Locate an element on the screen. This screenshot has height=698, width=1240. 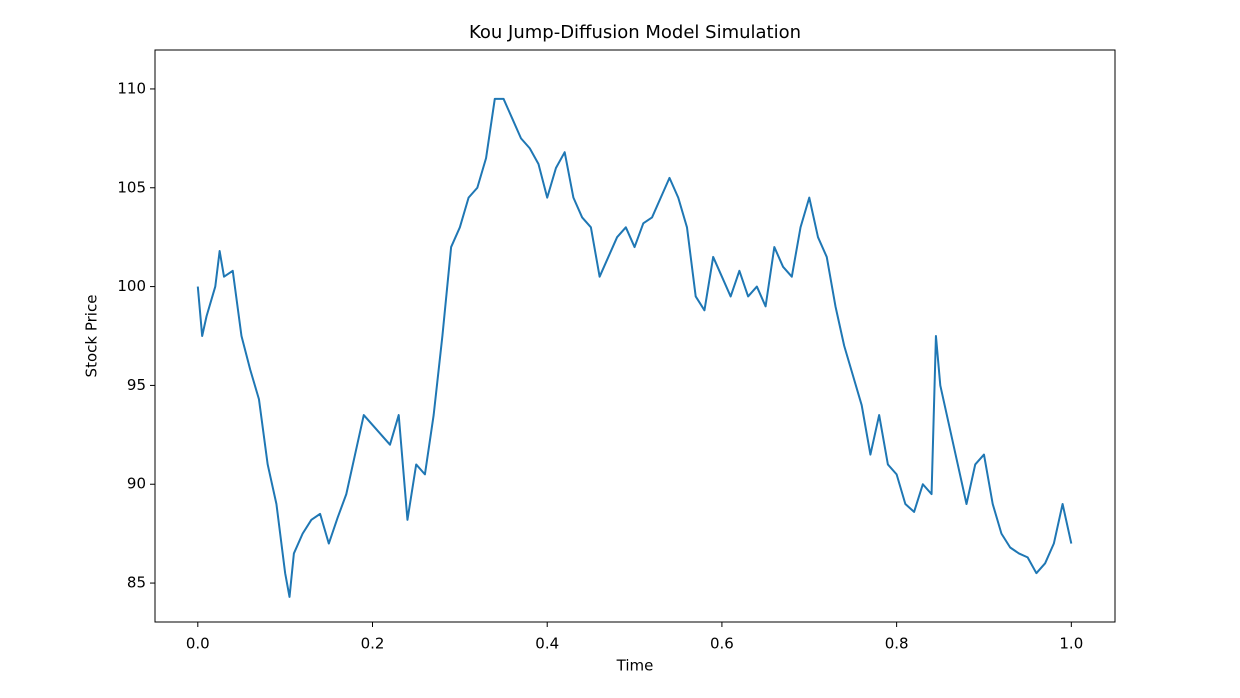
y-tick-label: 100 is located at coordinates (131, 286).